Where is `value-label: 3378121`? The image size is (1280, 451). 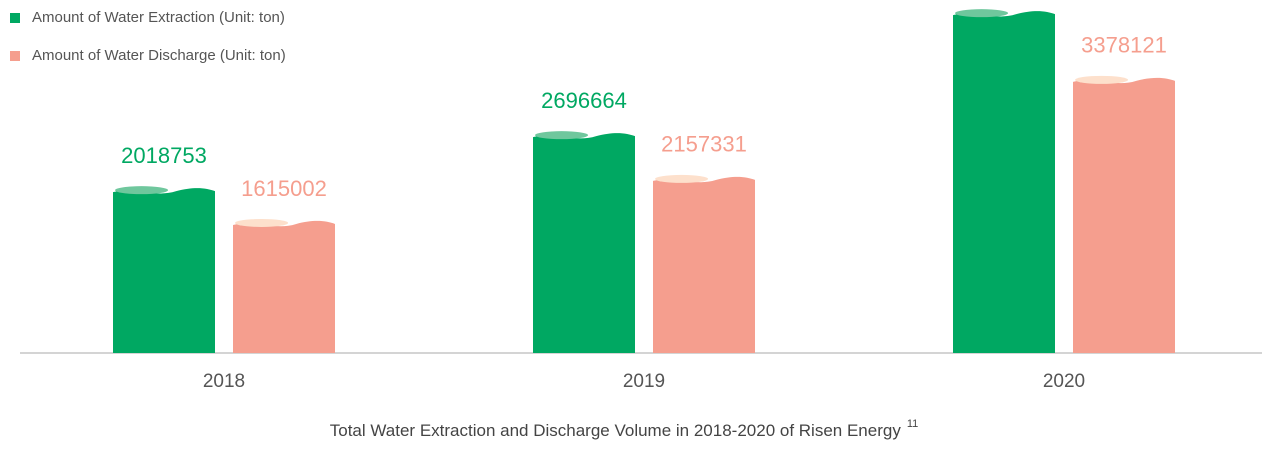
value-label: 3378121 is located at coordinates (1124, 45).